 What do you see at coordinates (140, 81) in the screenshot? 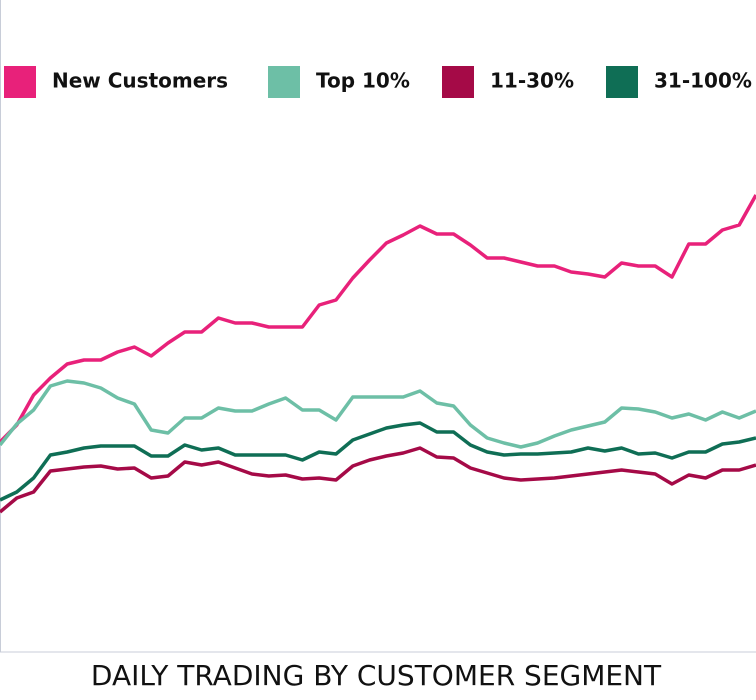
I see `legend-label: New Customers` at bounding box center [140, 81].